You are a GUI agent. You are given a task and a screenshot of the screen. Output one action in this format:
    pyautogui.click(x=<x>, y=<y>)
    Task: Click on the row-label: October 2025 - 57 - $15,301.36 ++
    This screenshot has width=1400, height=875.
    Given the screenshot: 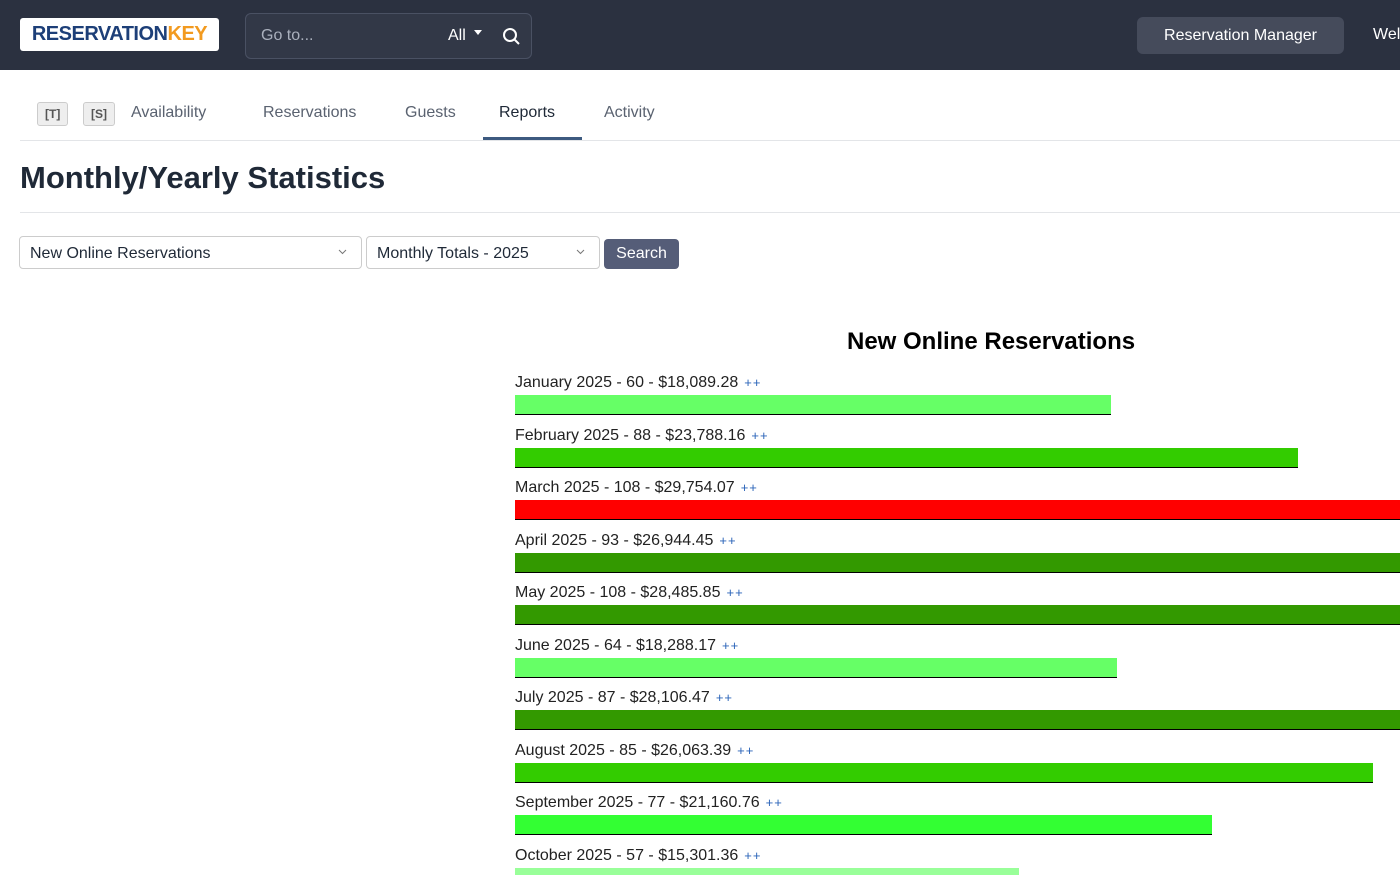 What is the action you would take?
    pyautogui.click(x=638, y=856)
    